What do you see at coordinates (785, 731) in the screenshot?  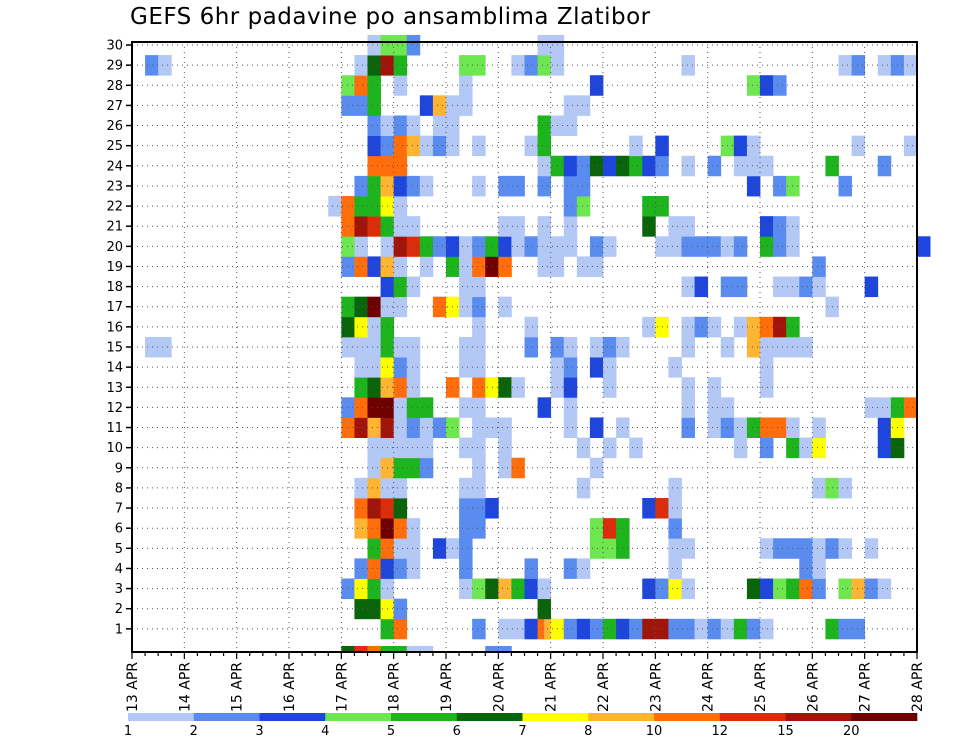 I see `legend-label: 15` at bounding box center [785, 731].